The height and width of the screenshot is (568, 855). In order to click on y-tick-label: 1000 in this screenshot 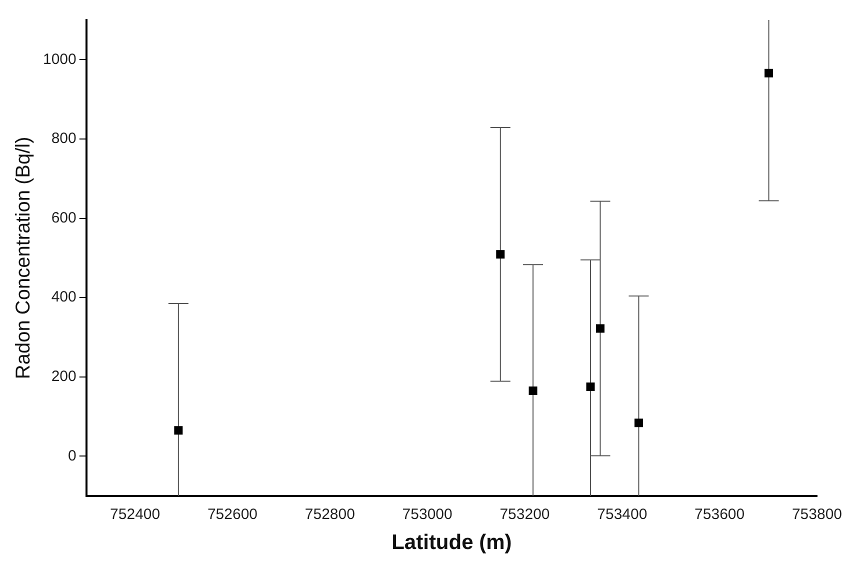, I will do `click(59, 59)`.